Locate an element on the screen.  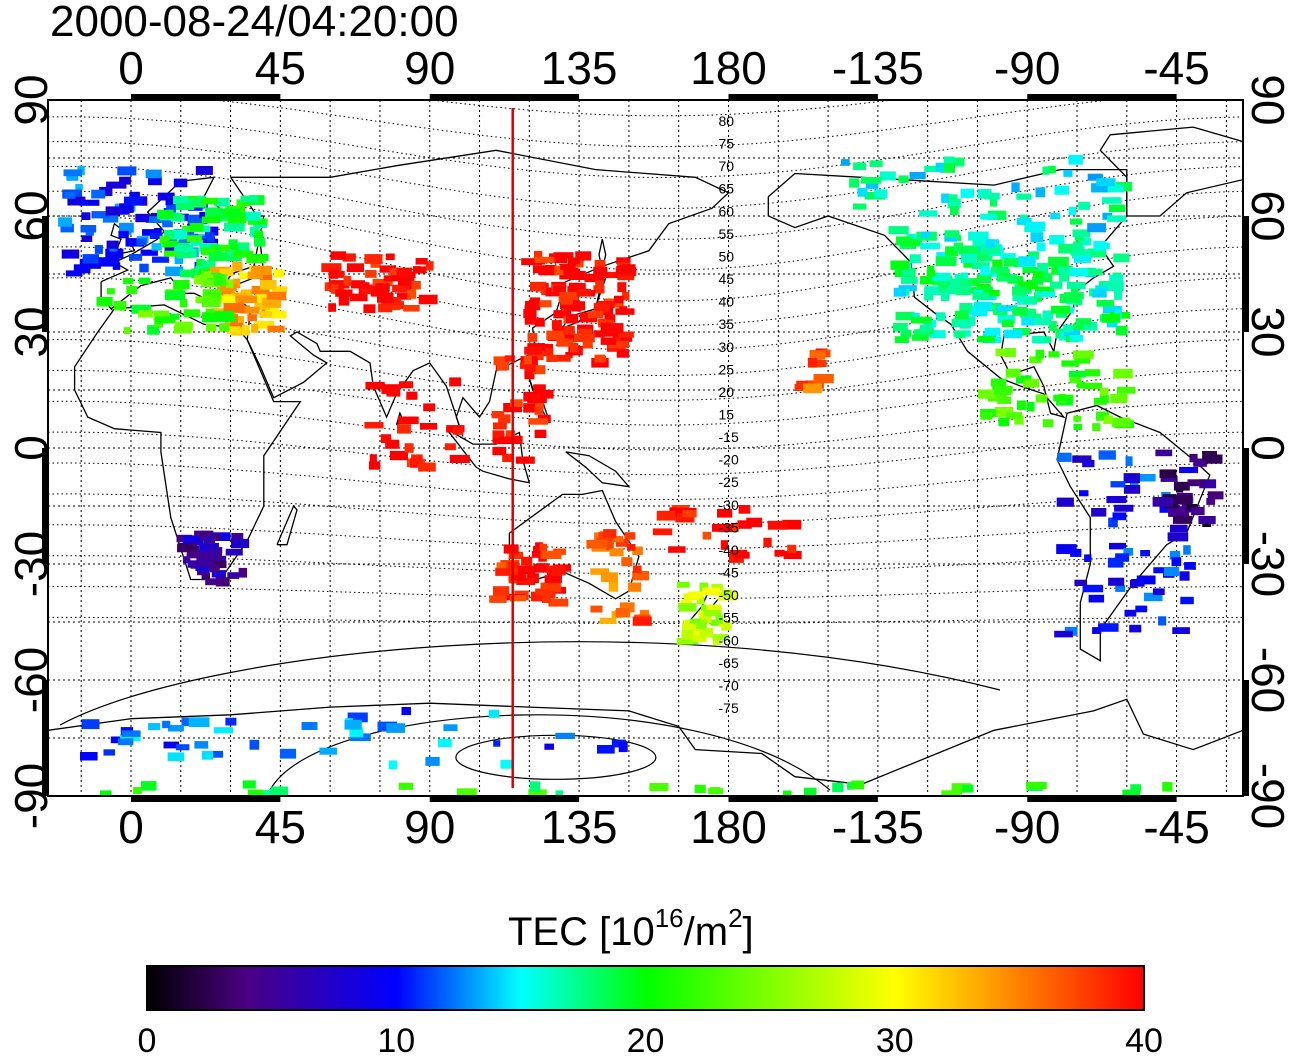
contour-label: -70 is located at coordinates (729, 685).